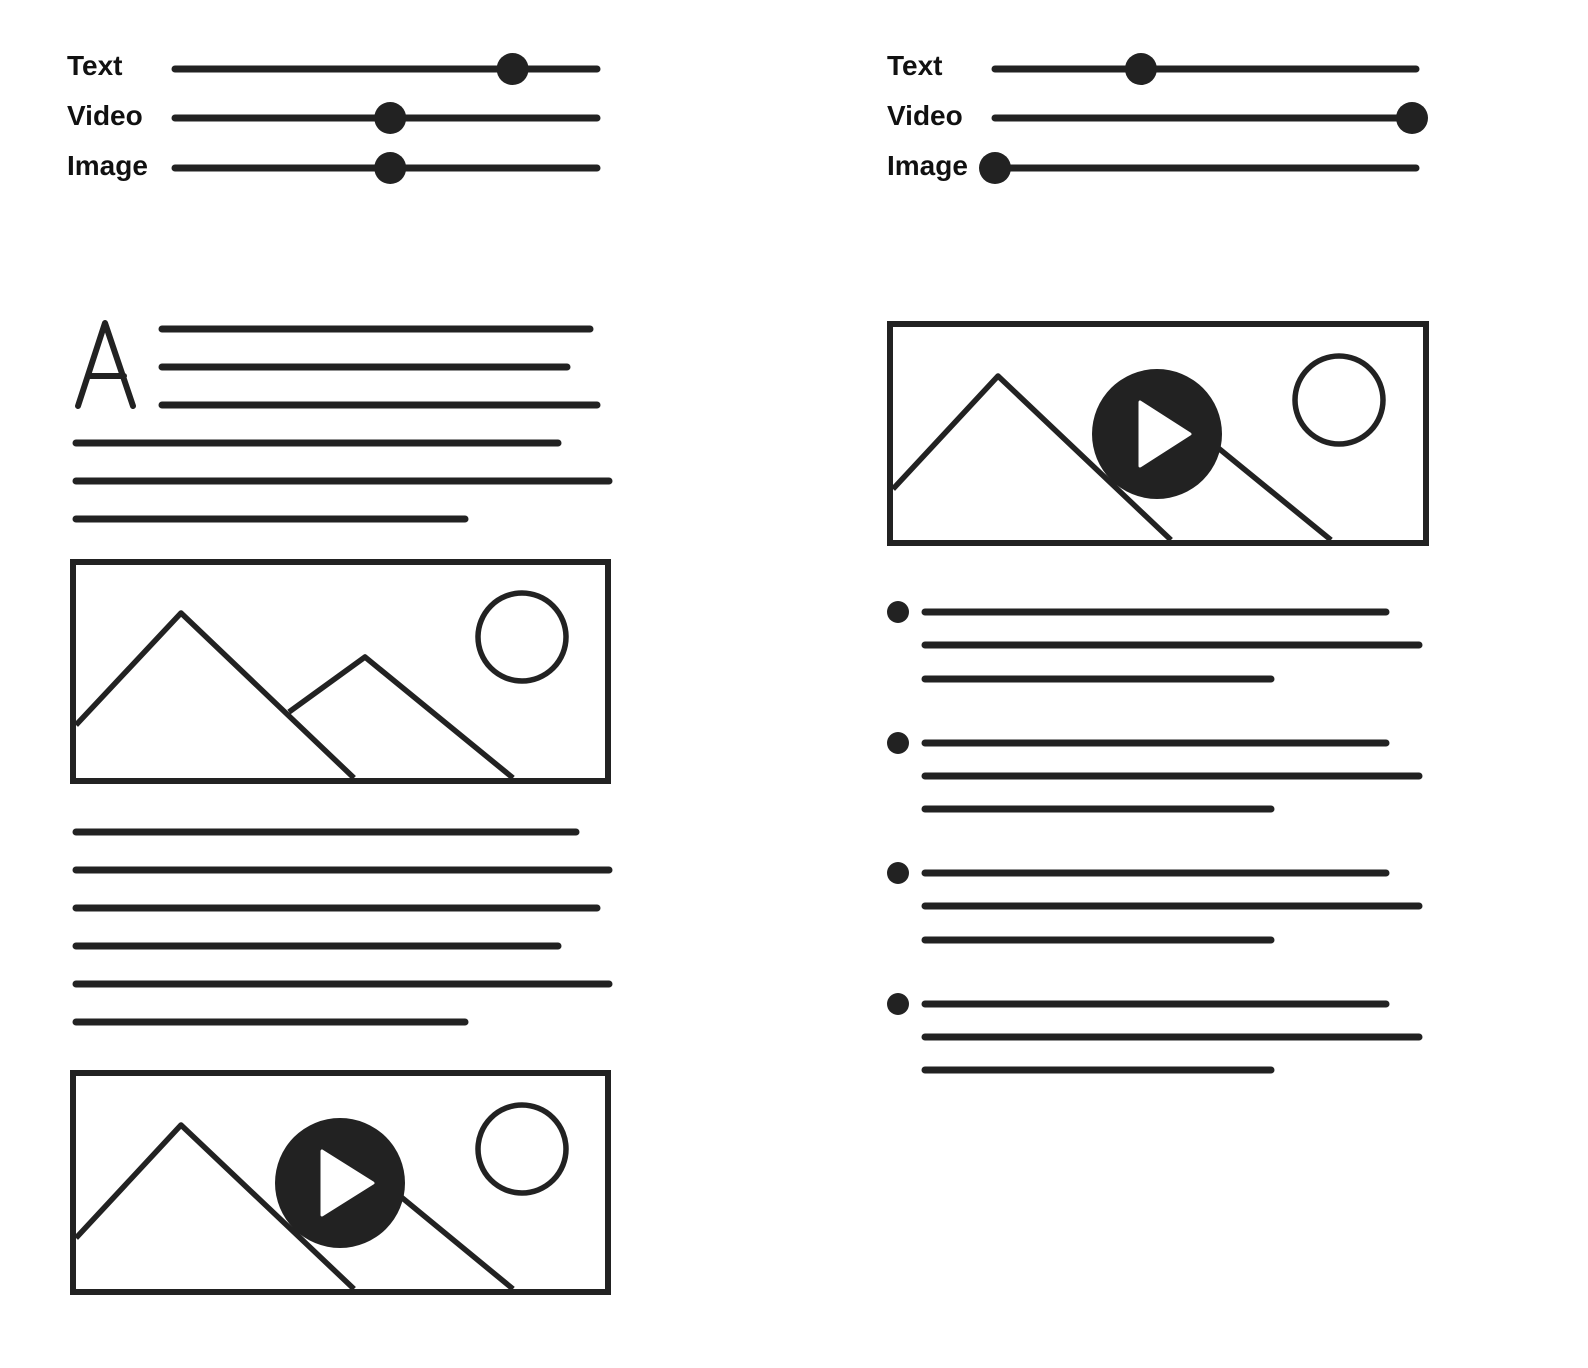  What do you see at coordinates (342, 421) in the screenshot?
I see `left-text-block` at bounding box center [342, 421].